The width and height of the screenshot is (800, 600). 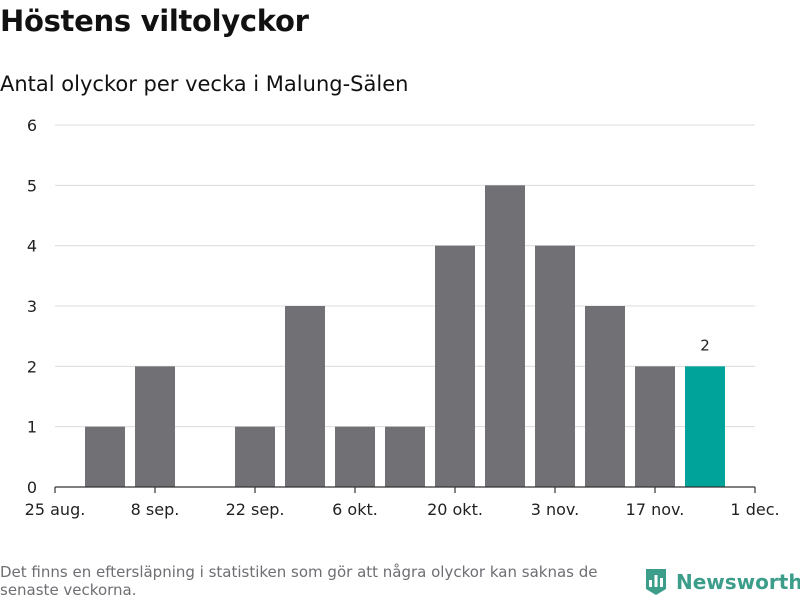 I want to click on chart-subtitle: Antal olyckor per vecka i Malung-Sälen, so click(x=204, y=84).